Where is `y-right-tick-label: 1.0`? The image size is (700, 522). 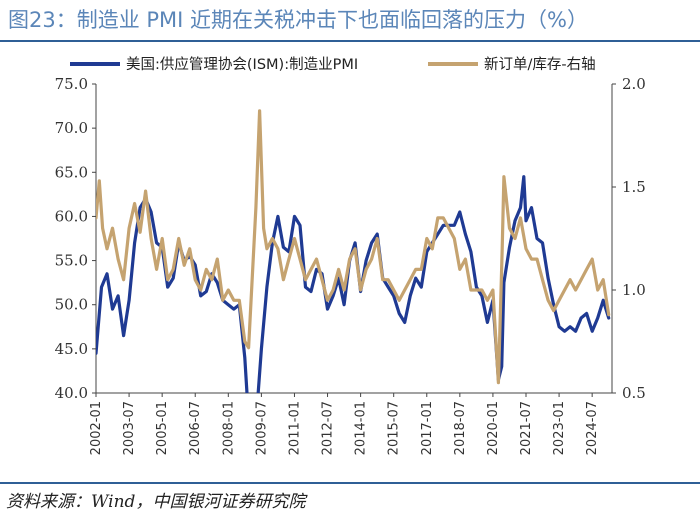 y-right-tick-label: 1.0 is located at coordinates (634, 290).